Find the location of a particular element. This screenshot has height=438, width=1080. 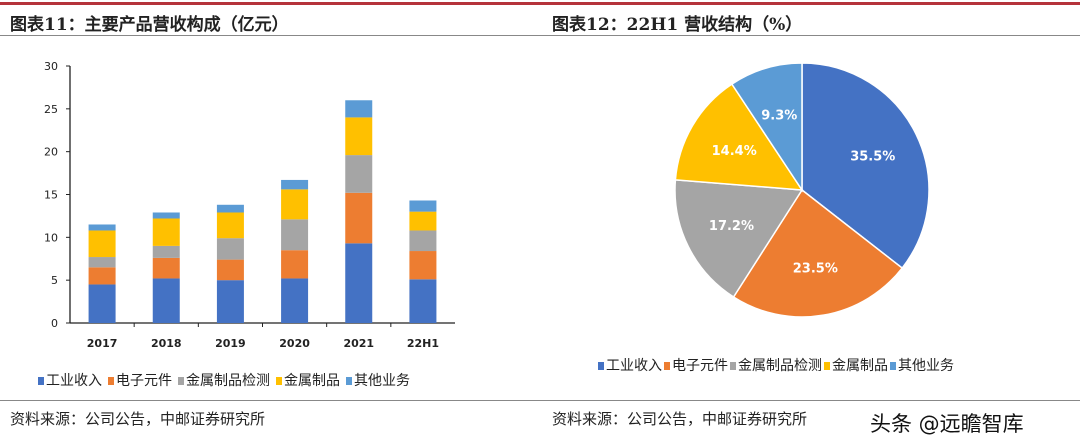

pie-slice-label: 14.4% is located at coordinates (734, 151).